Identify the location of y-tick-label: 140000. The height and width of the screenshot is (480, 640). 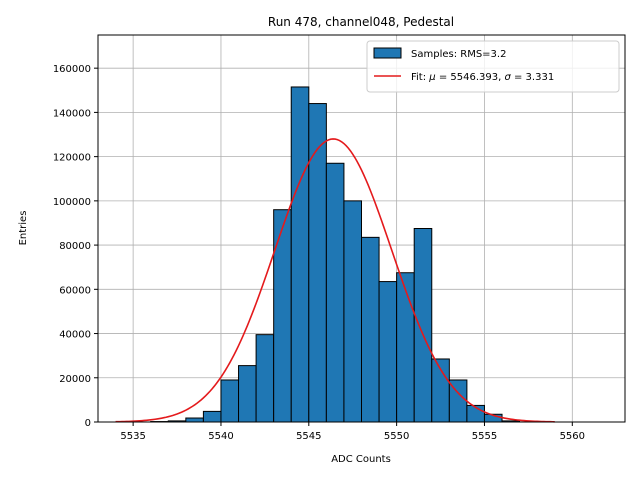
(72, 113).